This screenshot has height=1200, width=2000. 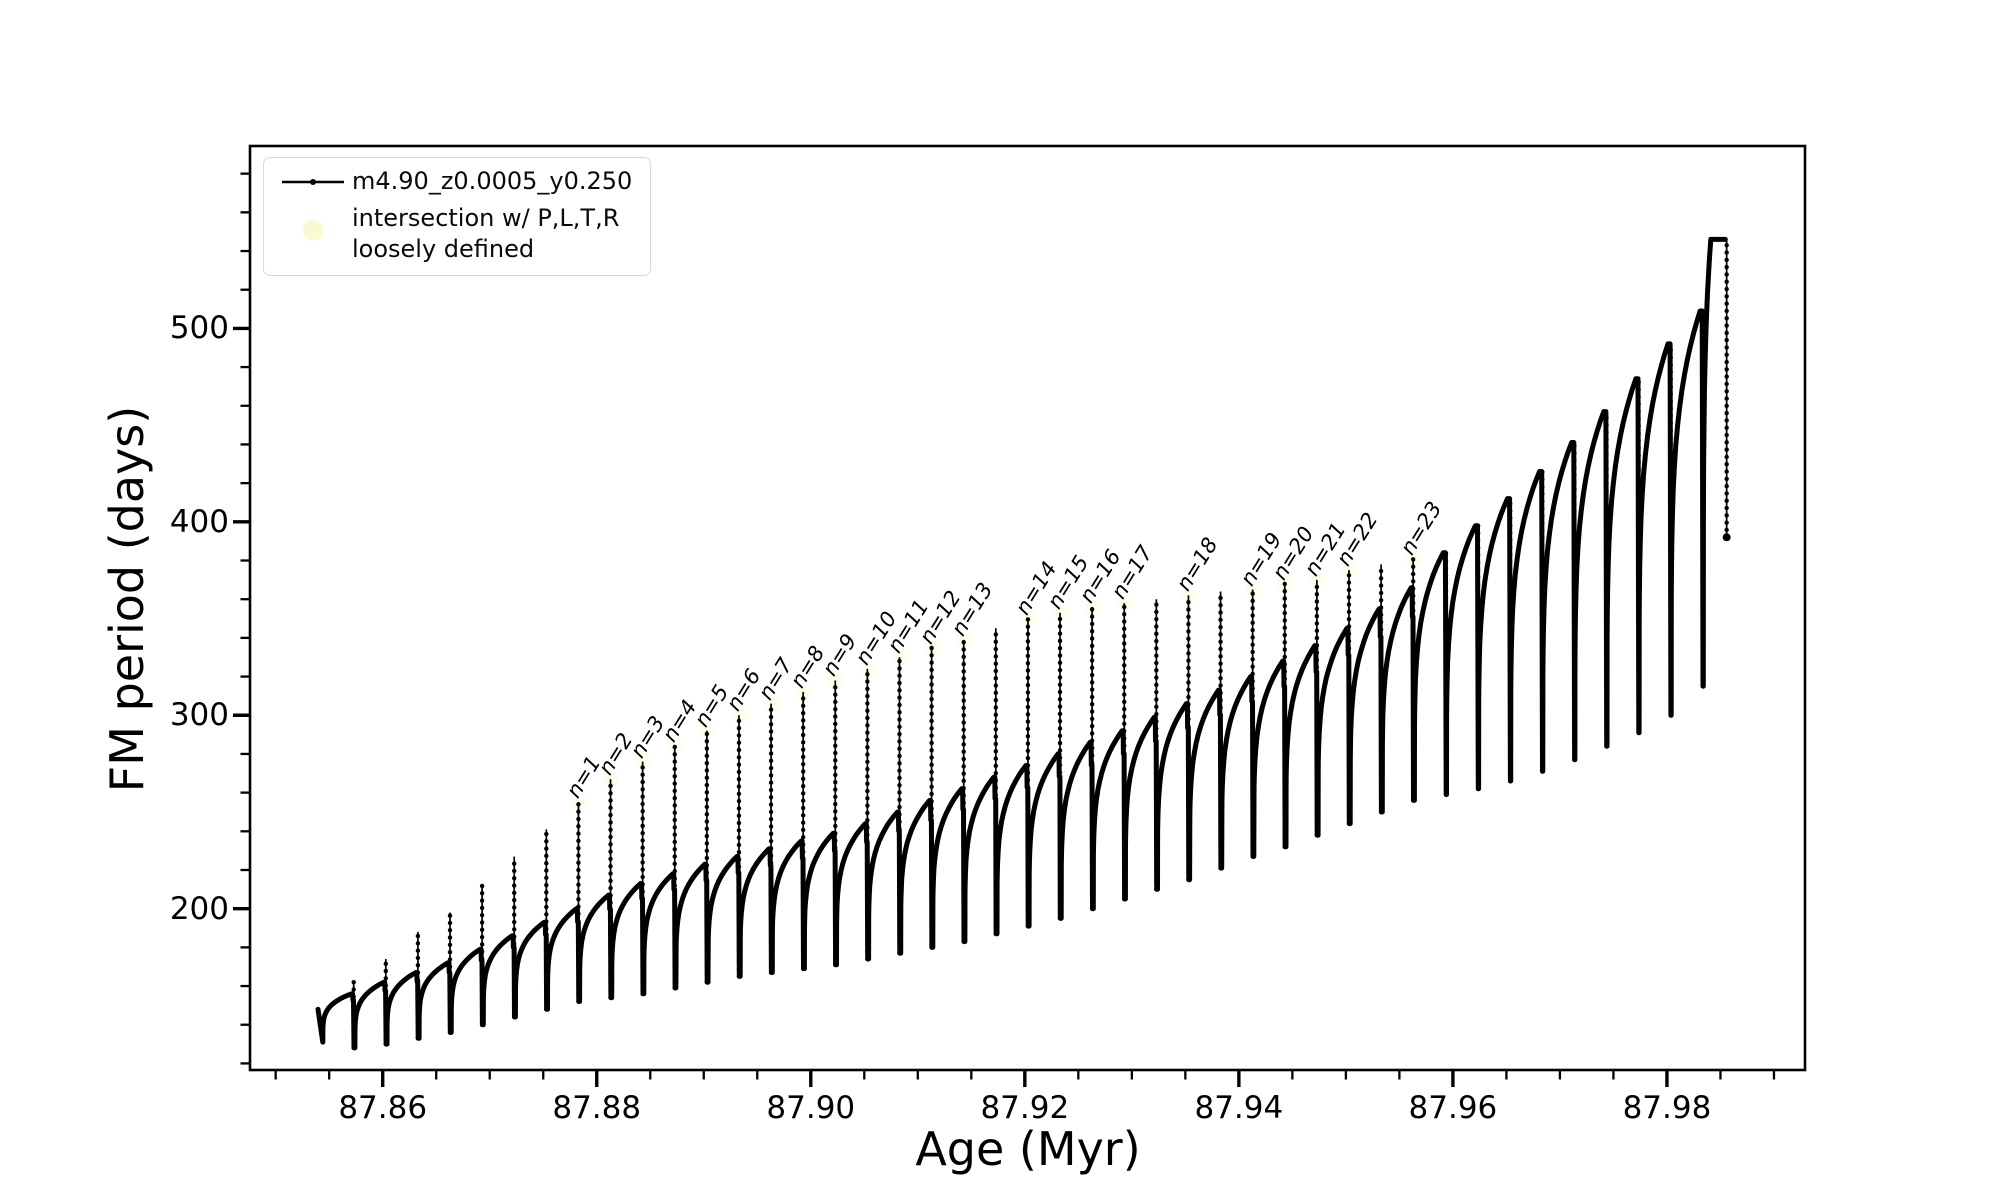 What do you see at coordinates (1025, 1108) in the screenshot?
I see `x-tick-label: 87.92` at bounding box center [1025, 1108].